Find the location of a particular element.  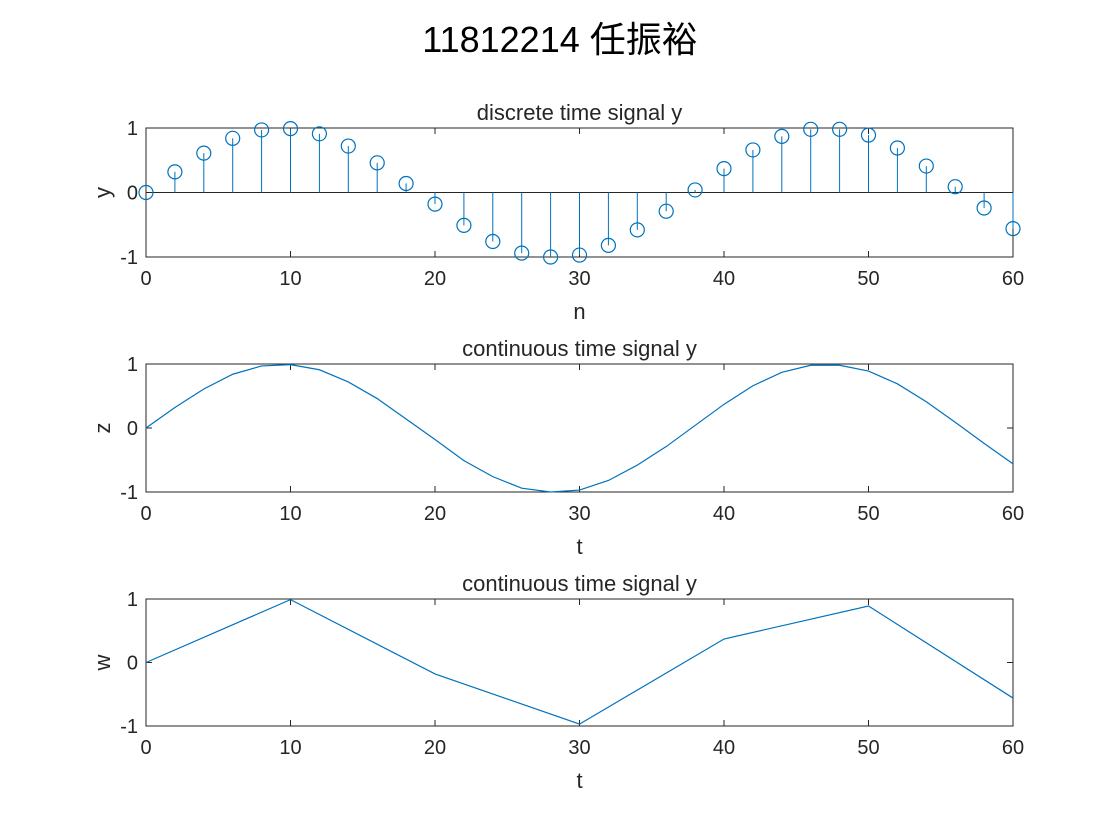

plot2-y-tick-label: -1 is located at coordinates (129, 493).